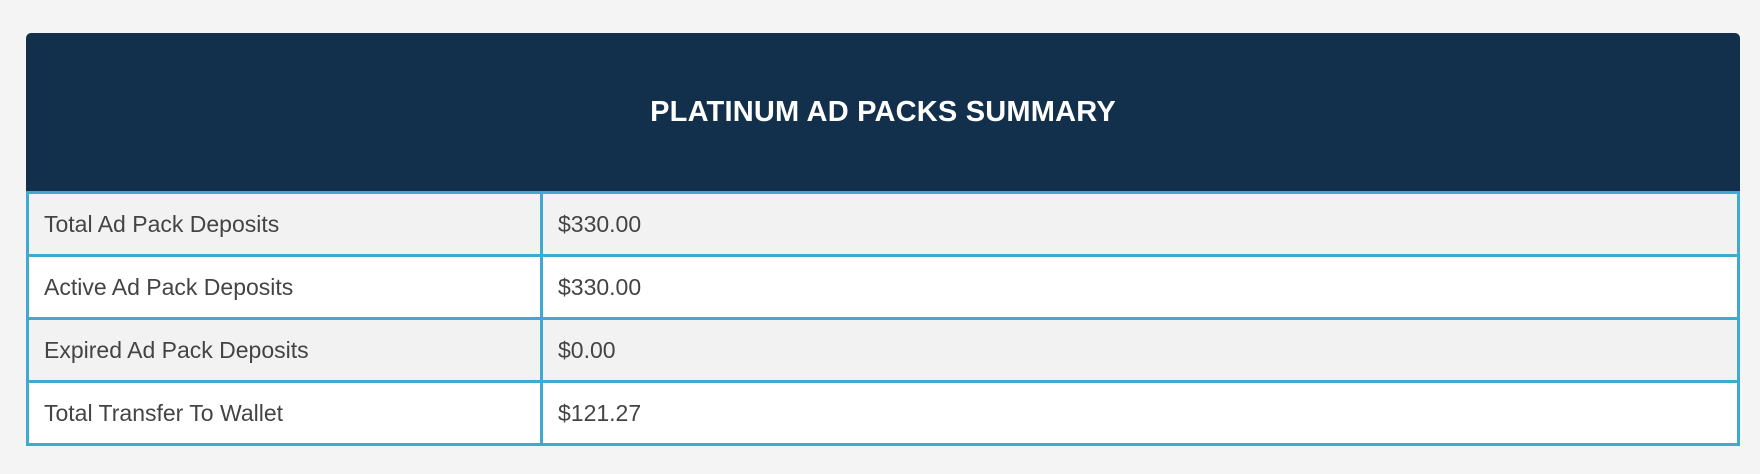 Image resolution: width=1760 pixels, height=474 pixels. What do you see at coordinates (284, 287) in the screenshot?
I see `row-label: Active Ad Pack Deposits` at bounding box center [284, 287].